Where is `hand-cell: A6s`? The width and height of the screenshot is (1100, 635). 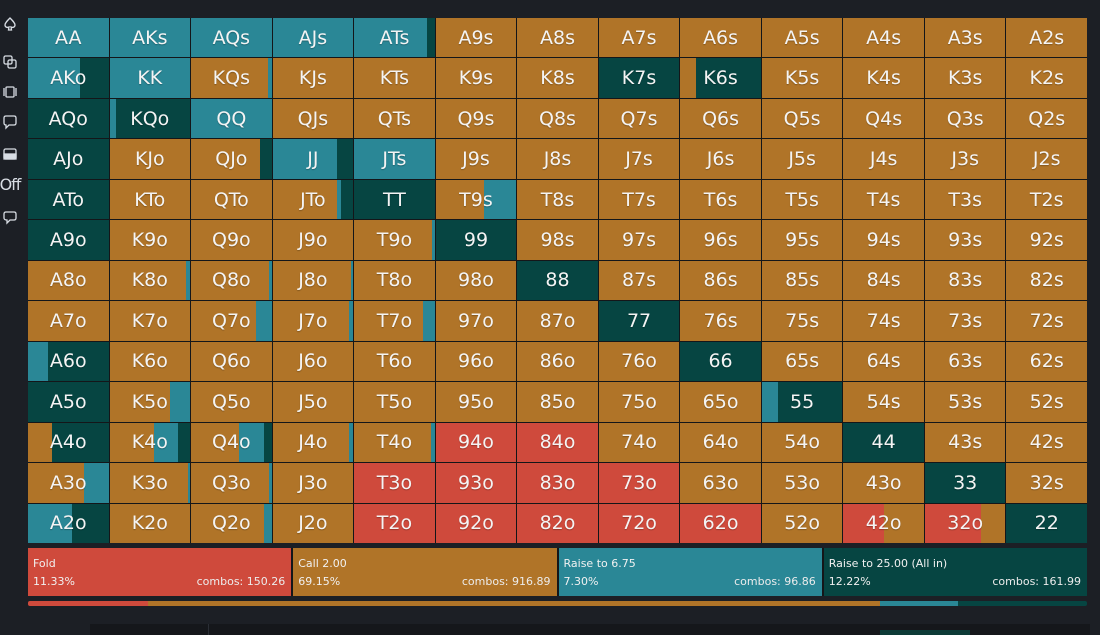 hand-cell: A6s is located at coordinates (720, 38).